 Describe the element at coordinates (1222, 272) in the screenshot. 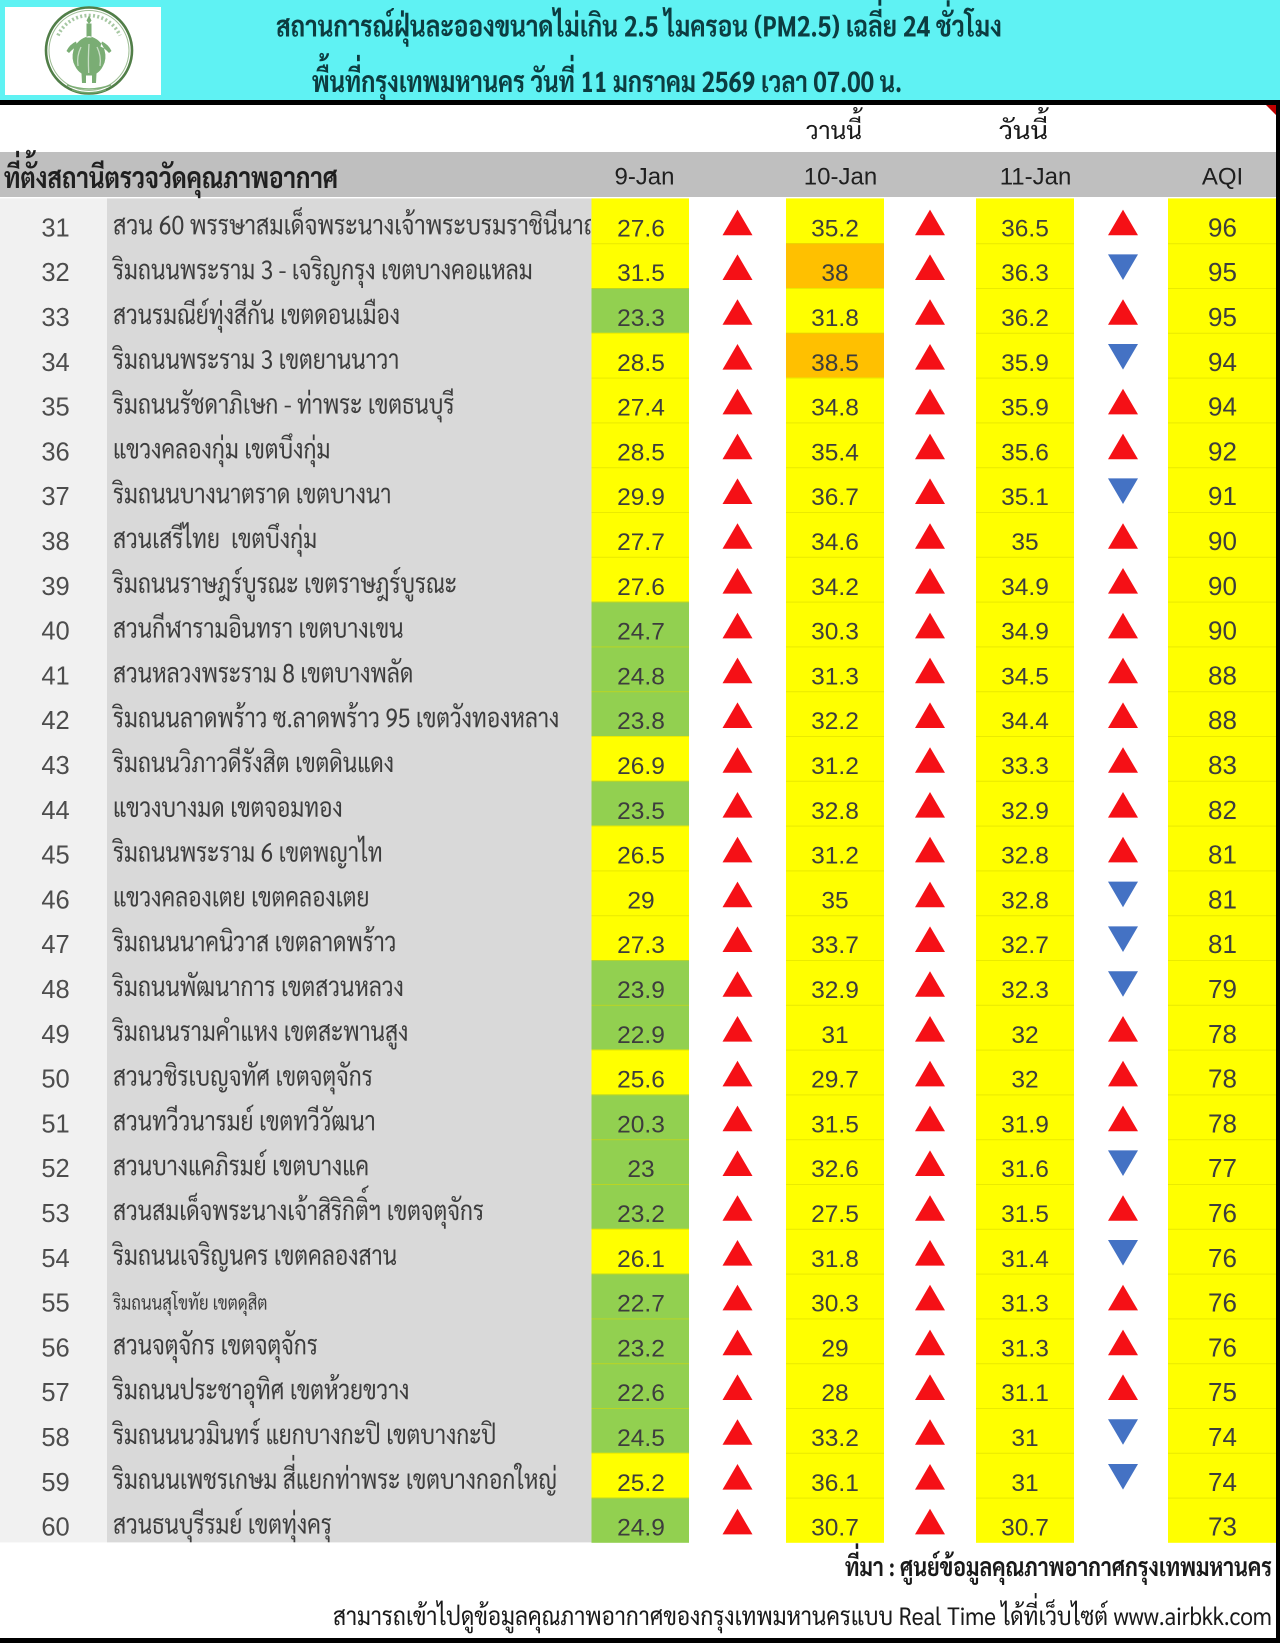

I see `svg-text: 95` at that location.